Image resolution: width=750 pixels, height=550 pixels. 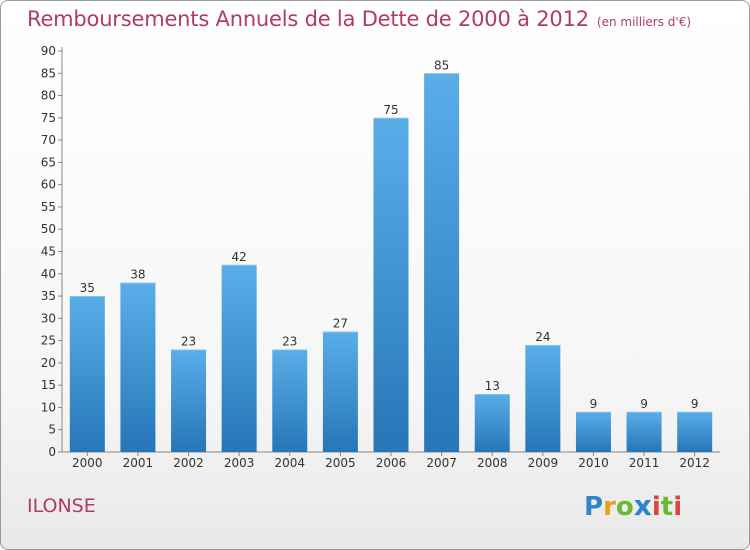 What do you see at coordinates (441, 463) in the screenshot?
I see `x-tick-label: 2007` at bounding box center [441, 463].